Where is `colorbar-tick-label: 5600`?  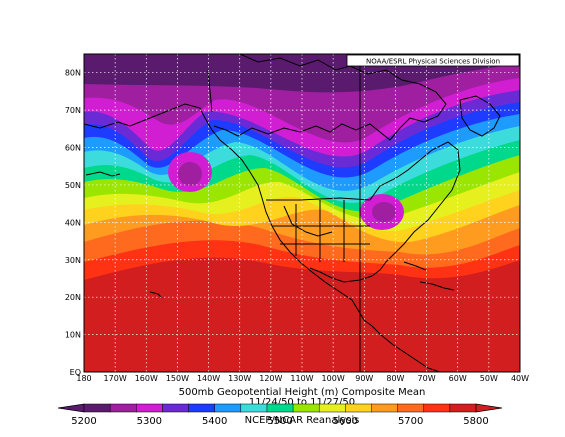
colorbar-tick-label: 5600 is located at coordinates (345, 421).